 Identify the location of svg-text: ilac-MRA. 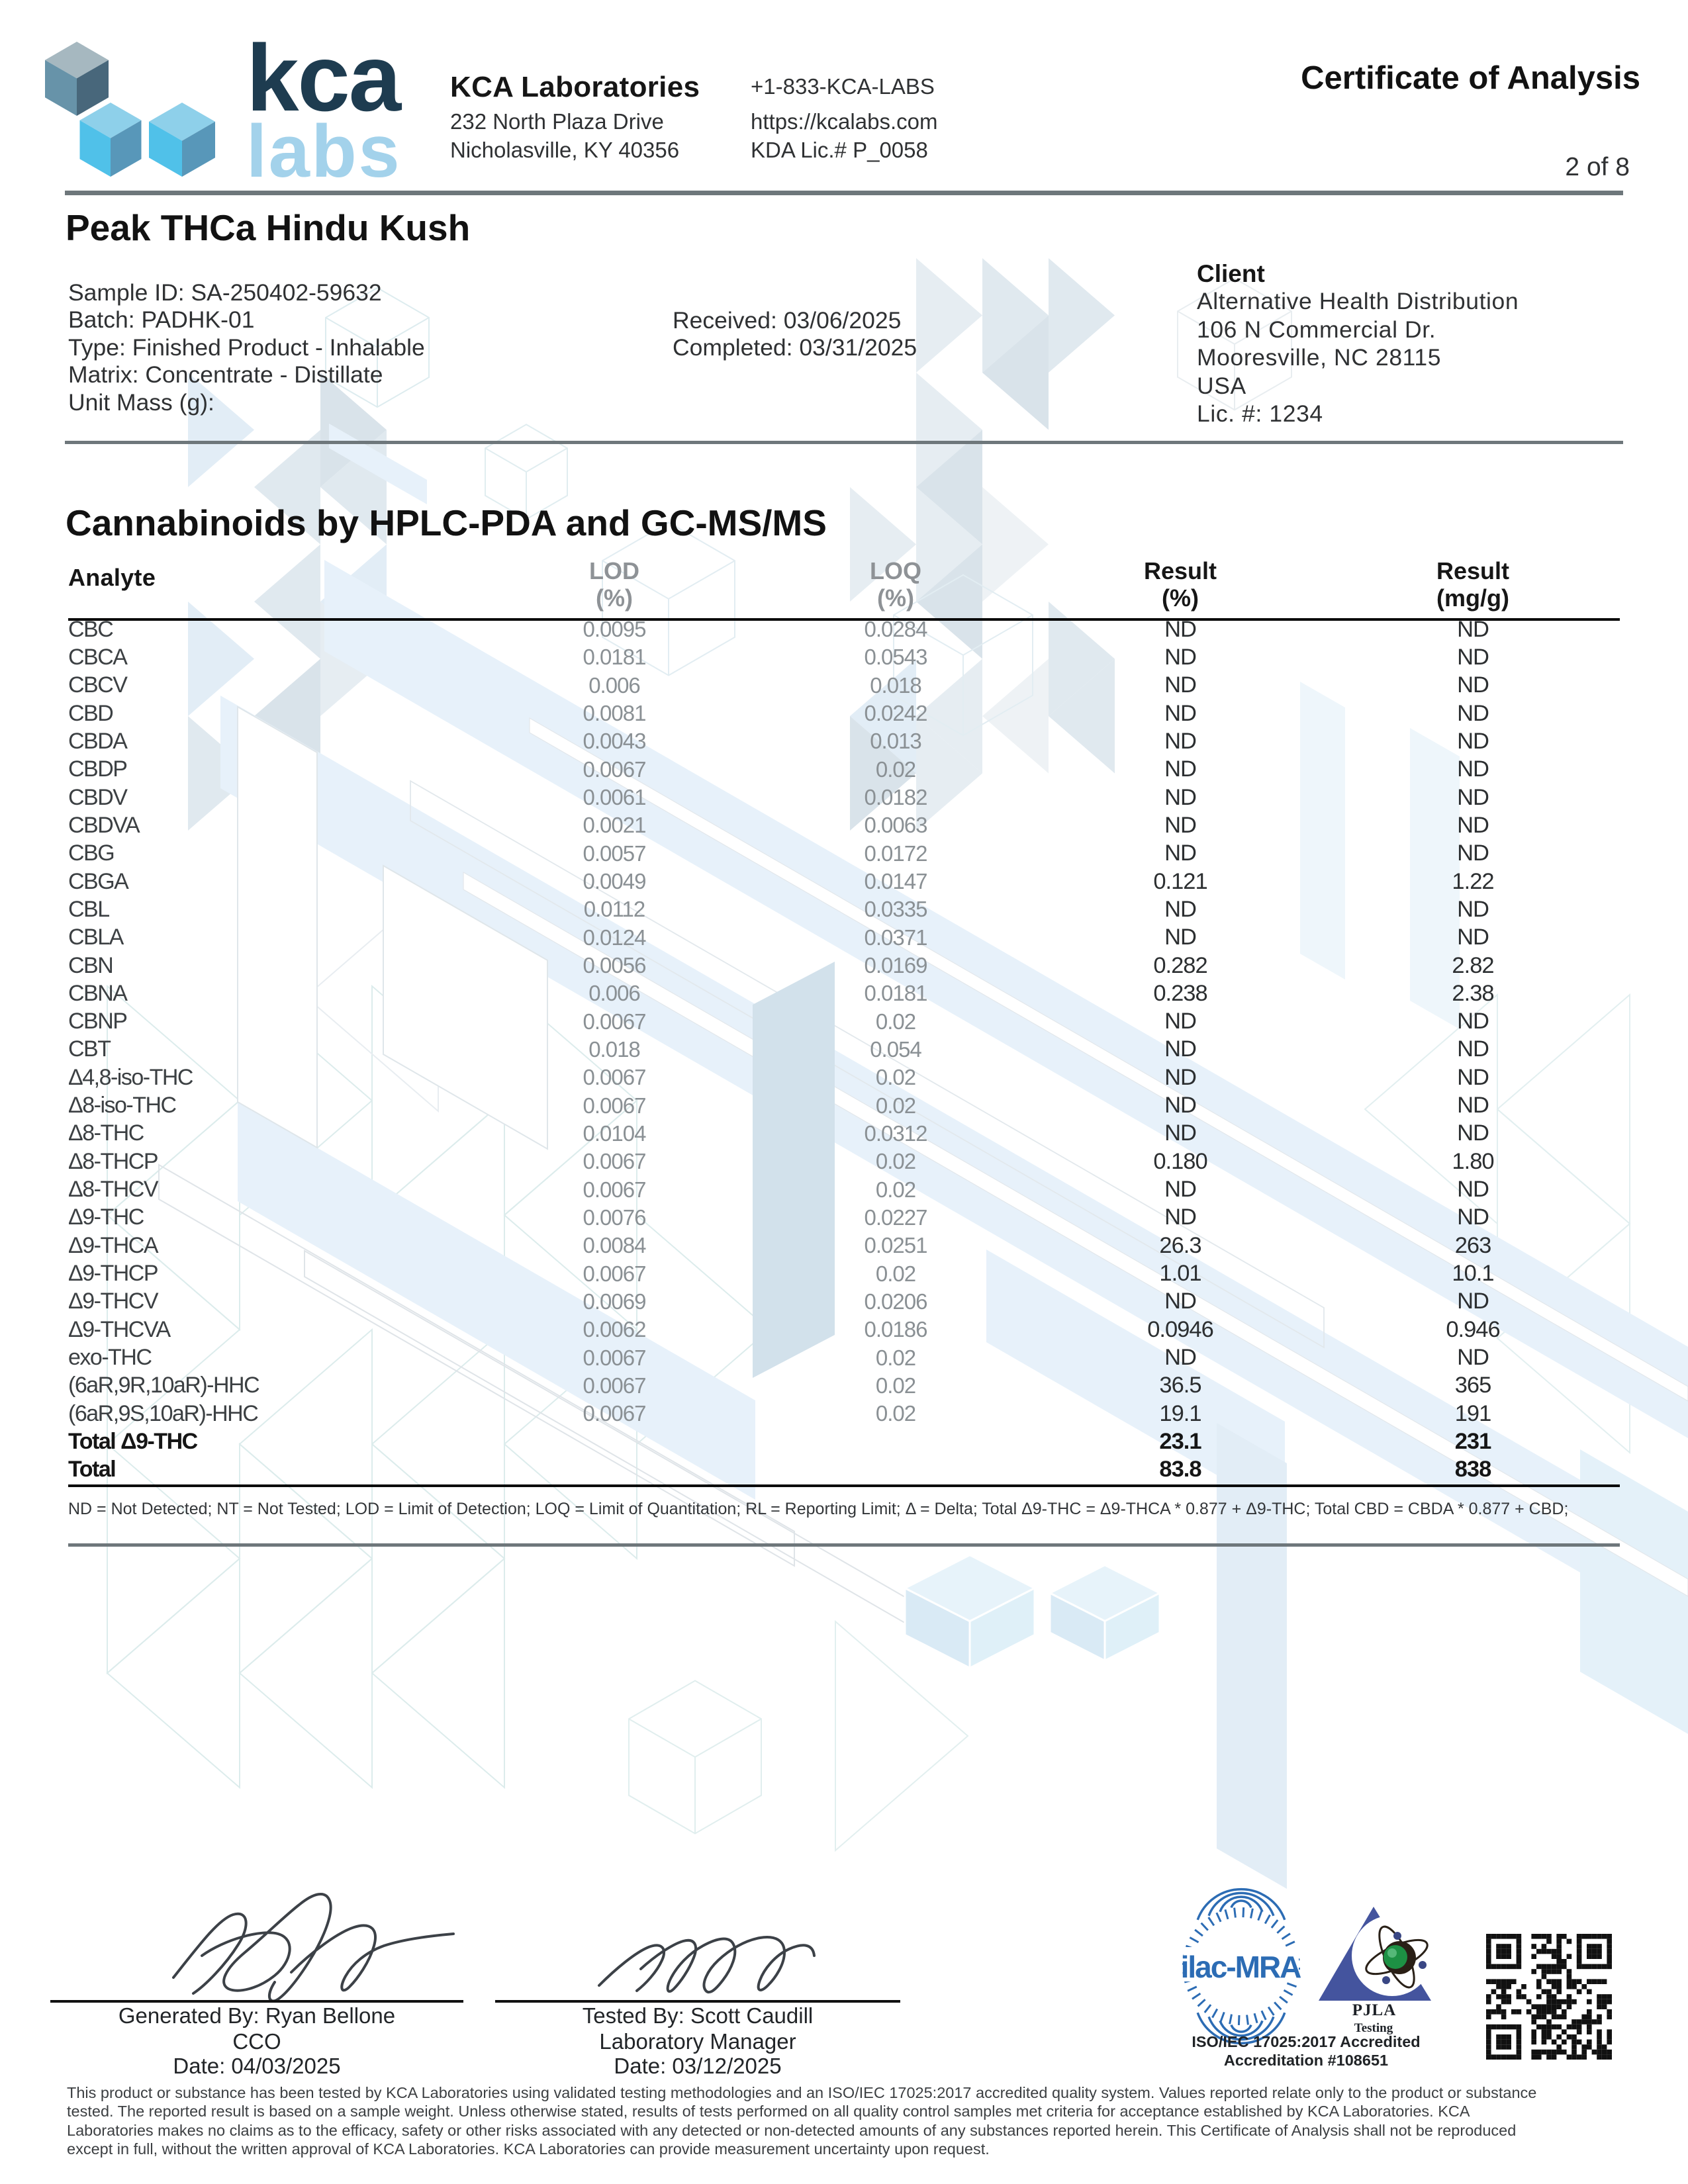
(1241, 1967).